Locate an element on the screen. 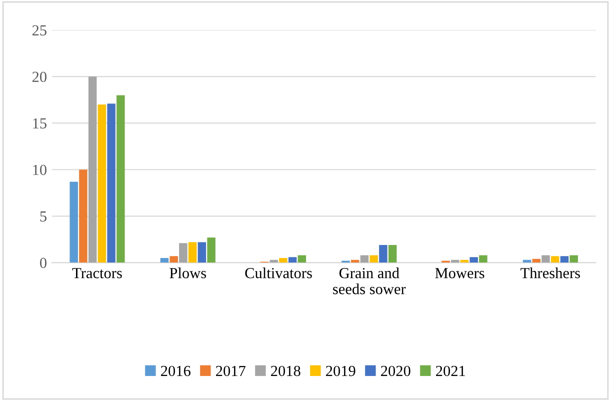 This screenshot has height=401, width=611. x-tick-label: Plows is located at coordinates (188, 273).